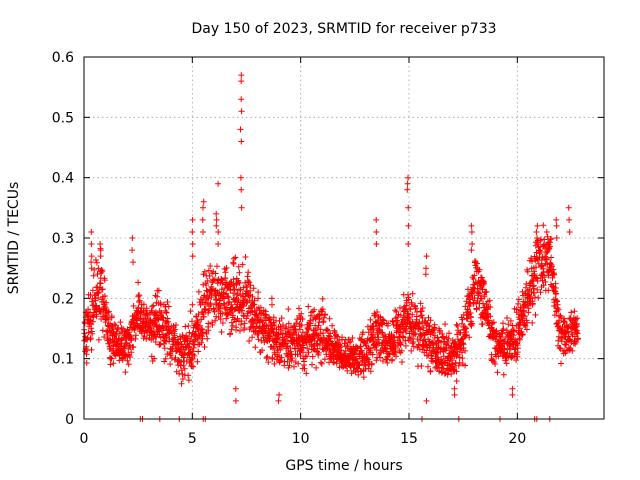 This screenshot has width=640, height=480. Describe the element at coordinates (343, 466) in the screenshot. I see `x-axis-label: GPS time / hours` at that location.